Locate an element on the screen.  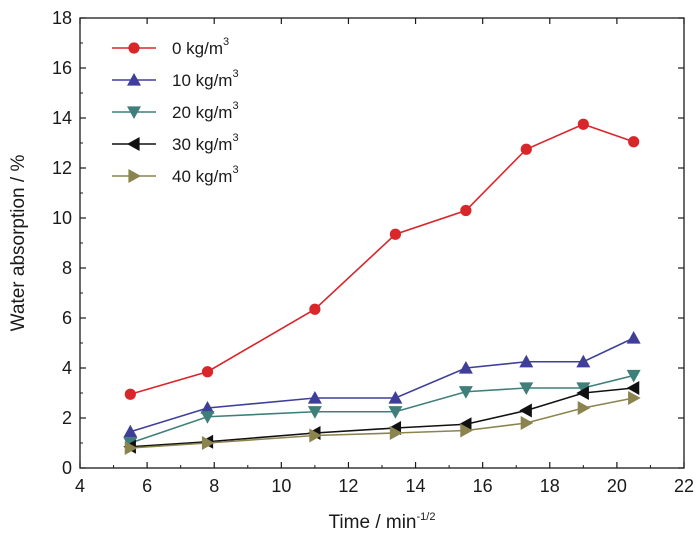
legend-label: 40 kg/m3 is located at coordinates (205, 175).